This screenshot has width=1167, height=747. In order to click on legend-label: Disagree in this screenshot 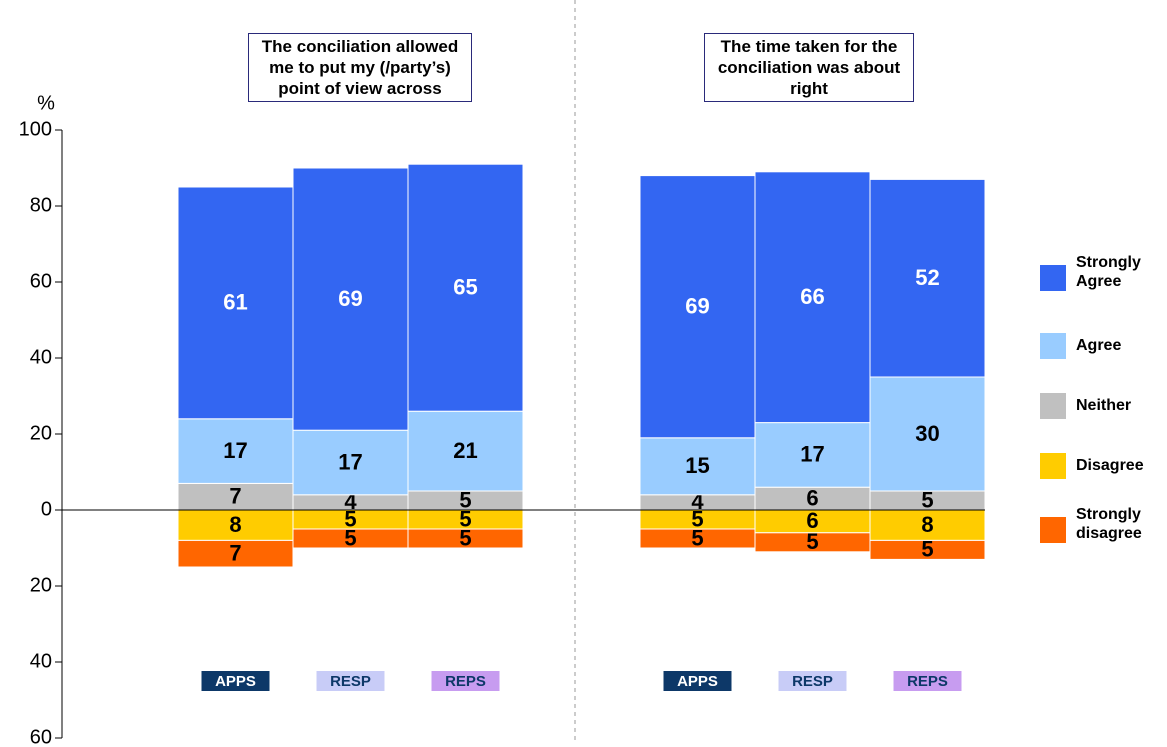, I will do `click(1110, 465)`.